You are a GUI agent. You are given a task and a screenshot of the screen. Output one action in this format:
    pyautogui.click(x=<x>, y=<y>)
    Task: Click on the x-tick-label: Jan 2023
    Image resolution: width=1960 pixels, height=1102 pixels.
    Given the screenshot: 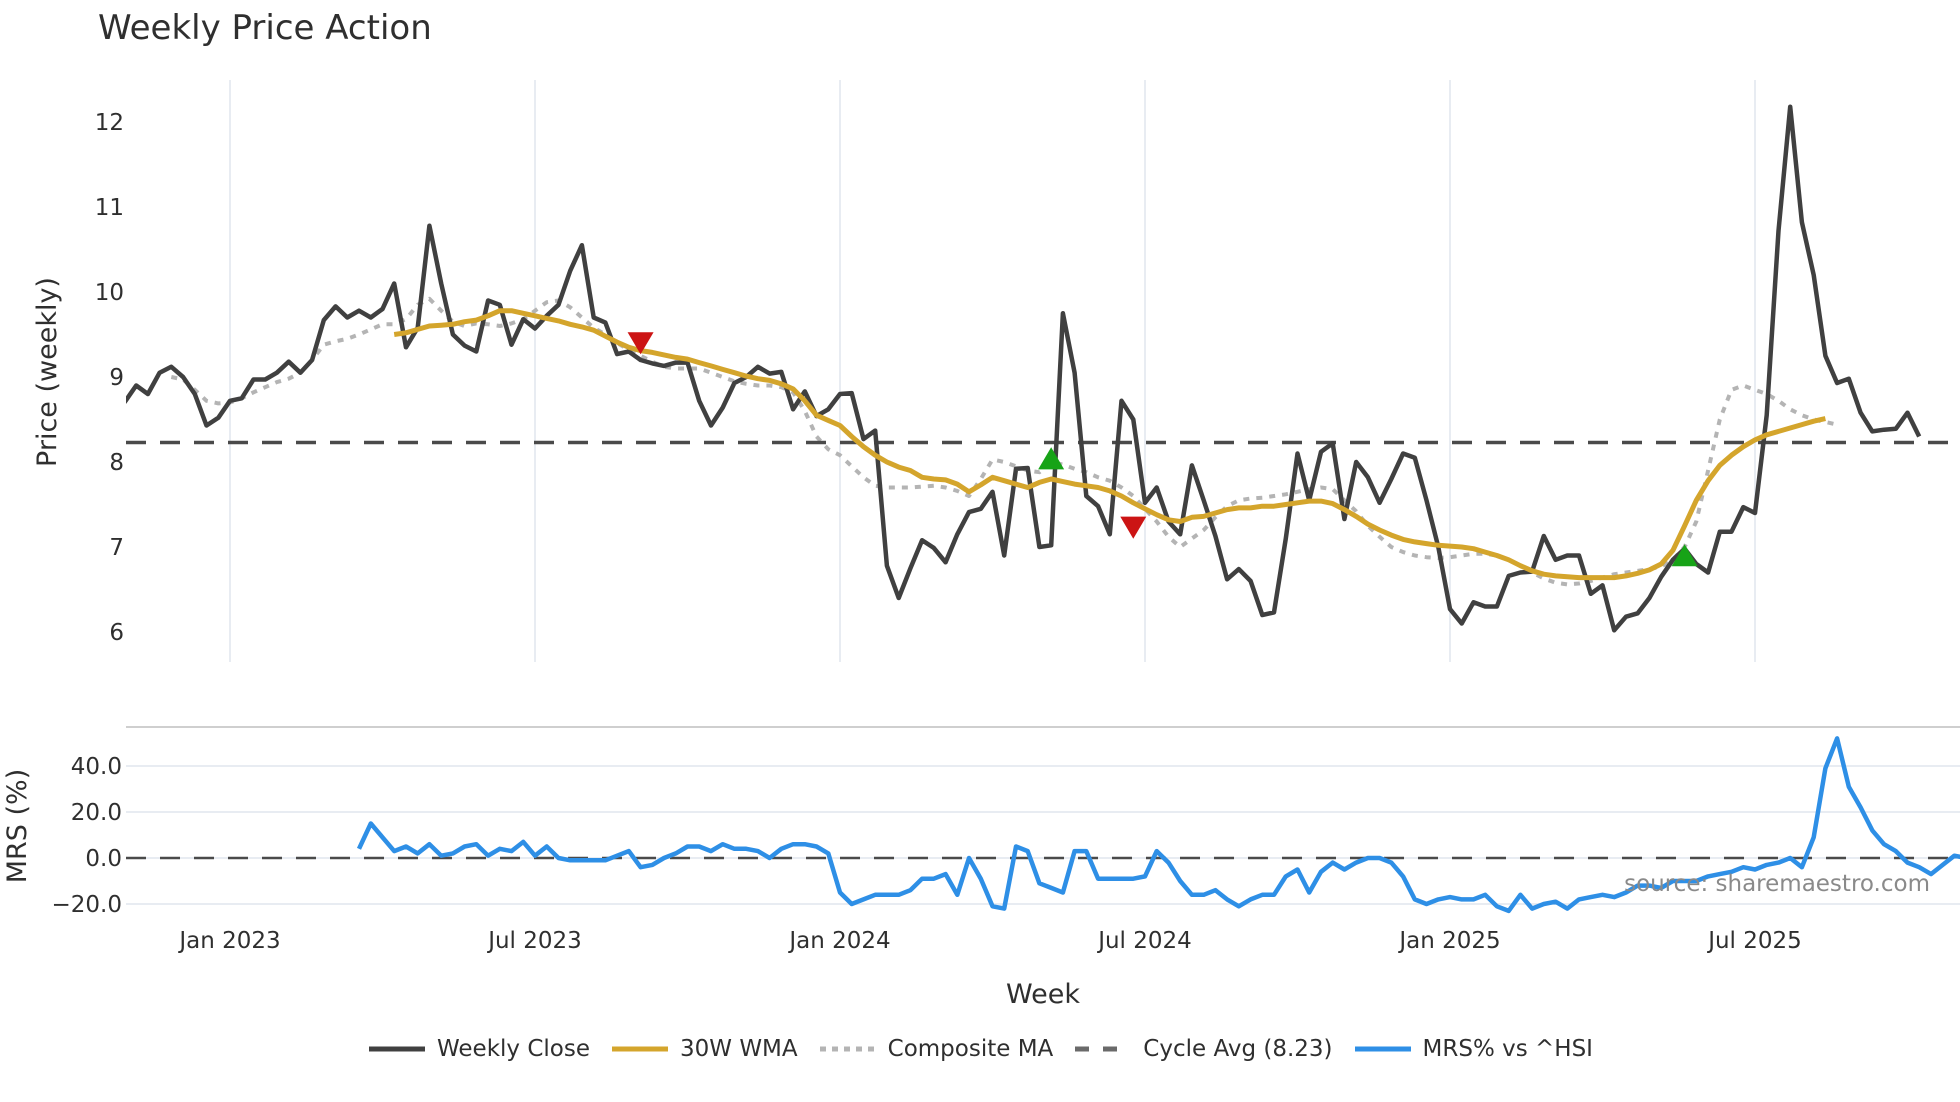 What is the action you would take?
    pyautogui.click(x=228, y=941)
    